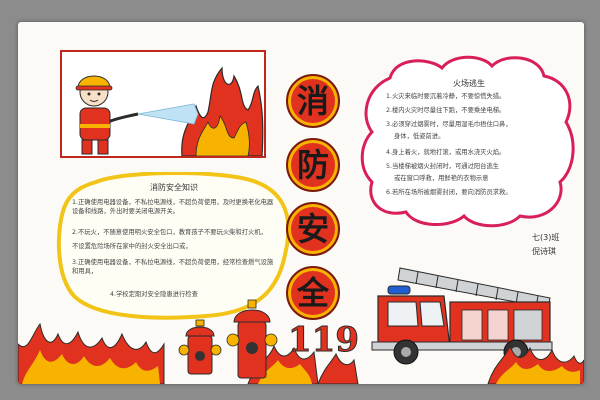  Describe the element at coordinates (173, 267) in the screenshot. I see `knowledge-line: 3.正确使用电器设备，不私拉电源线，不超负荷使用，经常检查燃气设施和用具，` at that location.